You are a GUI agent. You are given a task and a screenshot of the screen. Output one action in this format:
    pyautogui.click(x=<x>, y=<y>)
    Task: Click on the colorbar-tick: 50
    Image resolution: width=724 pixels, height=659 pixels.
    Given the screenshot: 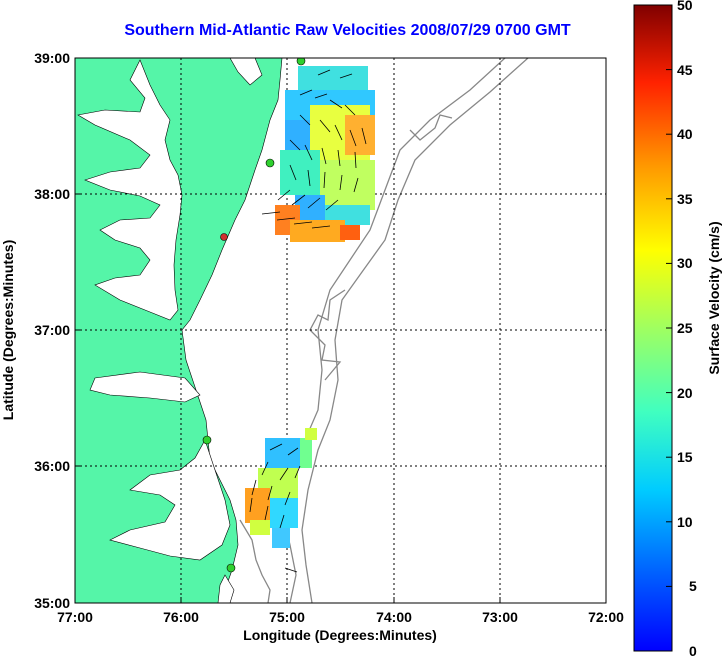 What is the action you would take?
    pyautogui.click(x=685, y=6)
    